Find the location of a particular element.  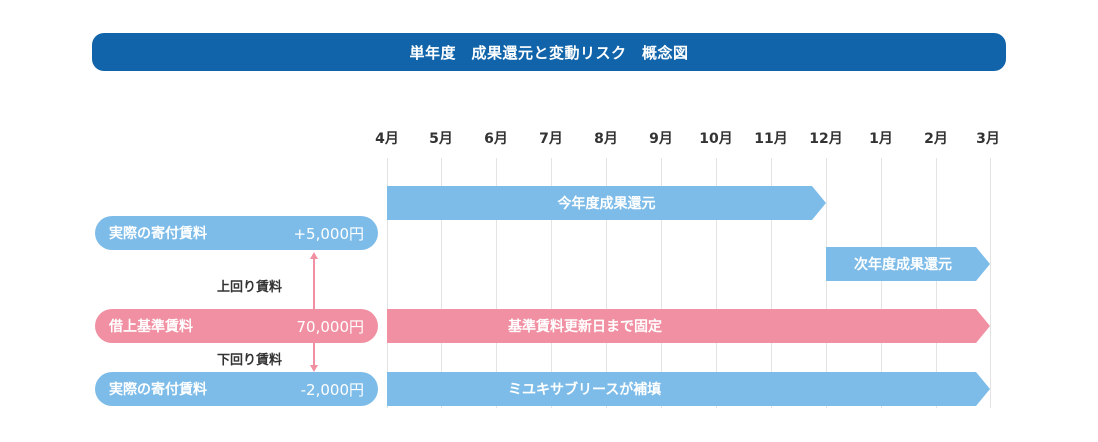

month-label: 3月 is located at coordinates (988, 139).